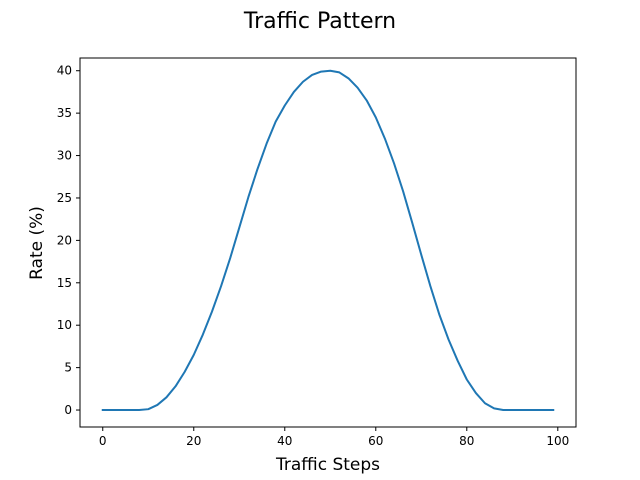 The height and width of the screenshot is (480, 640). I want to click on x-axis-label: Traffic Steps, so click(327, 465).